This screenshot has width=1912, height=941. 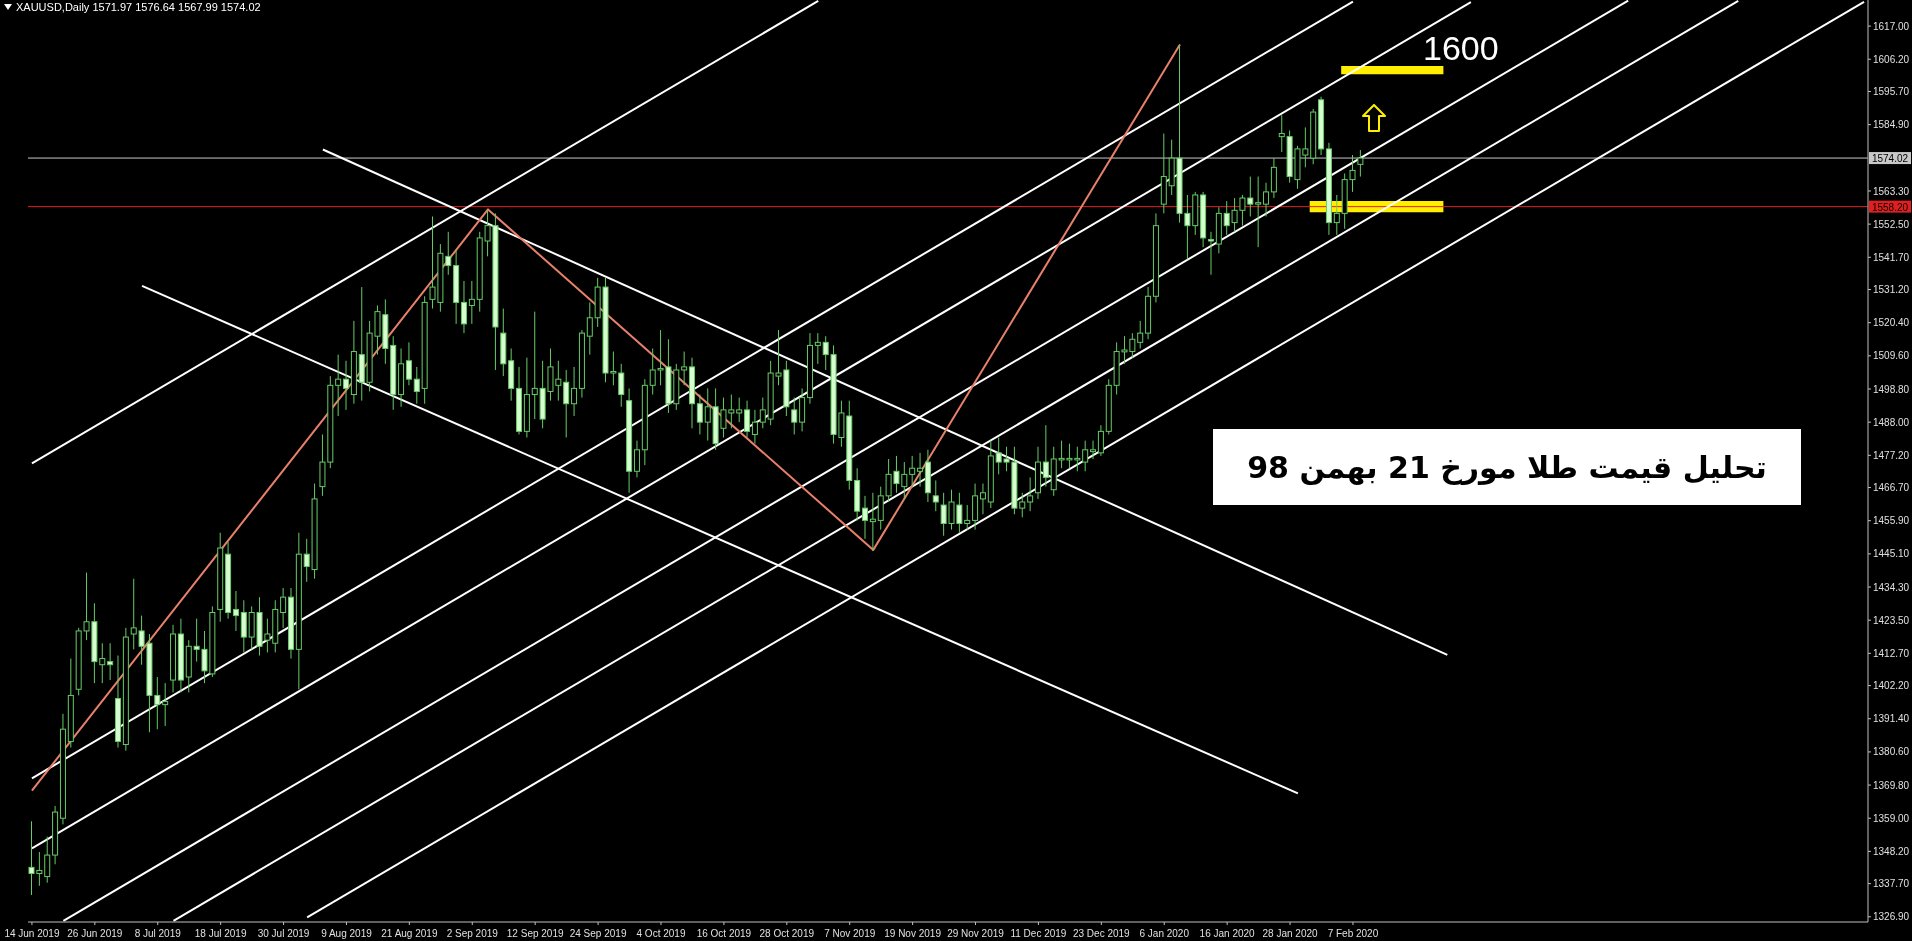 What do you see at coordinates (1891, 422) in the screenshot?
I see `y-tick-label: 1488.00` at bounding box center [1891, 422].